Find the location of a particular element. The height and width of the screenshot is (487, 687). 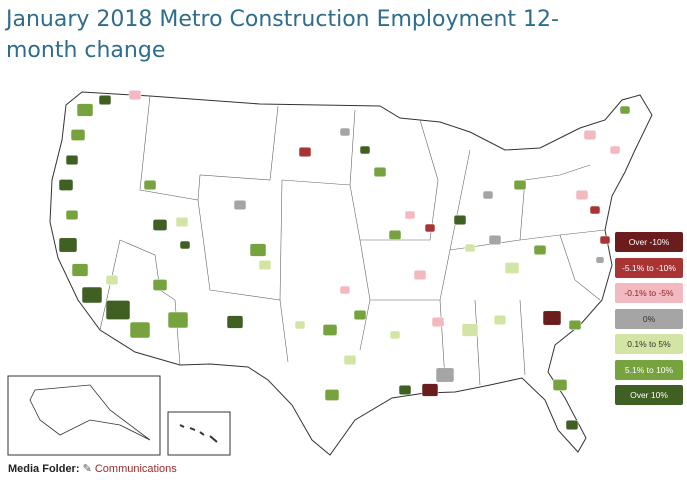

footer: Media Folder: ✎ Communications is located at coordinates (92, 468).